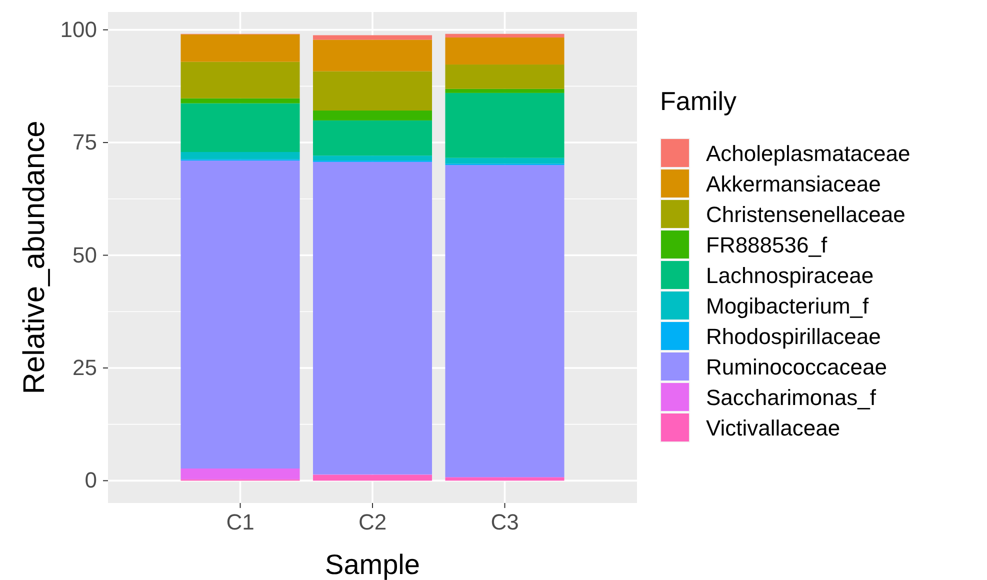 The height and width of the screenshot is (580, 987). I want to click on legend-label: Akkermansiaceae, so click(793, 184).